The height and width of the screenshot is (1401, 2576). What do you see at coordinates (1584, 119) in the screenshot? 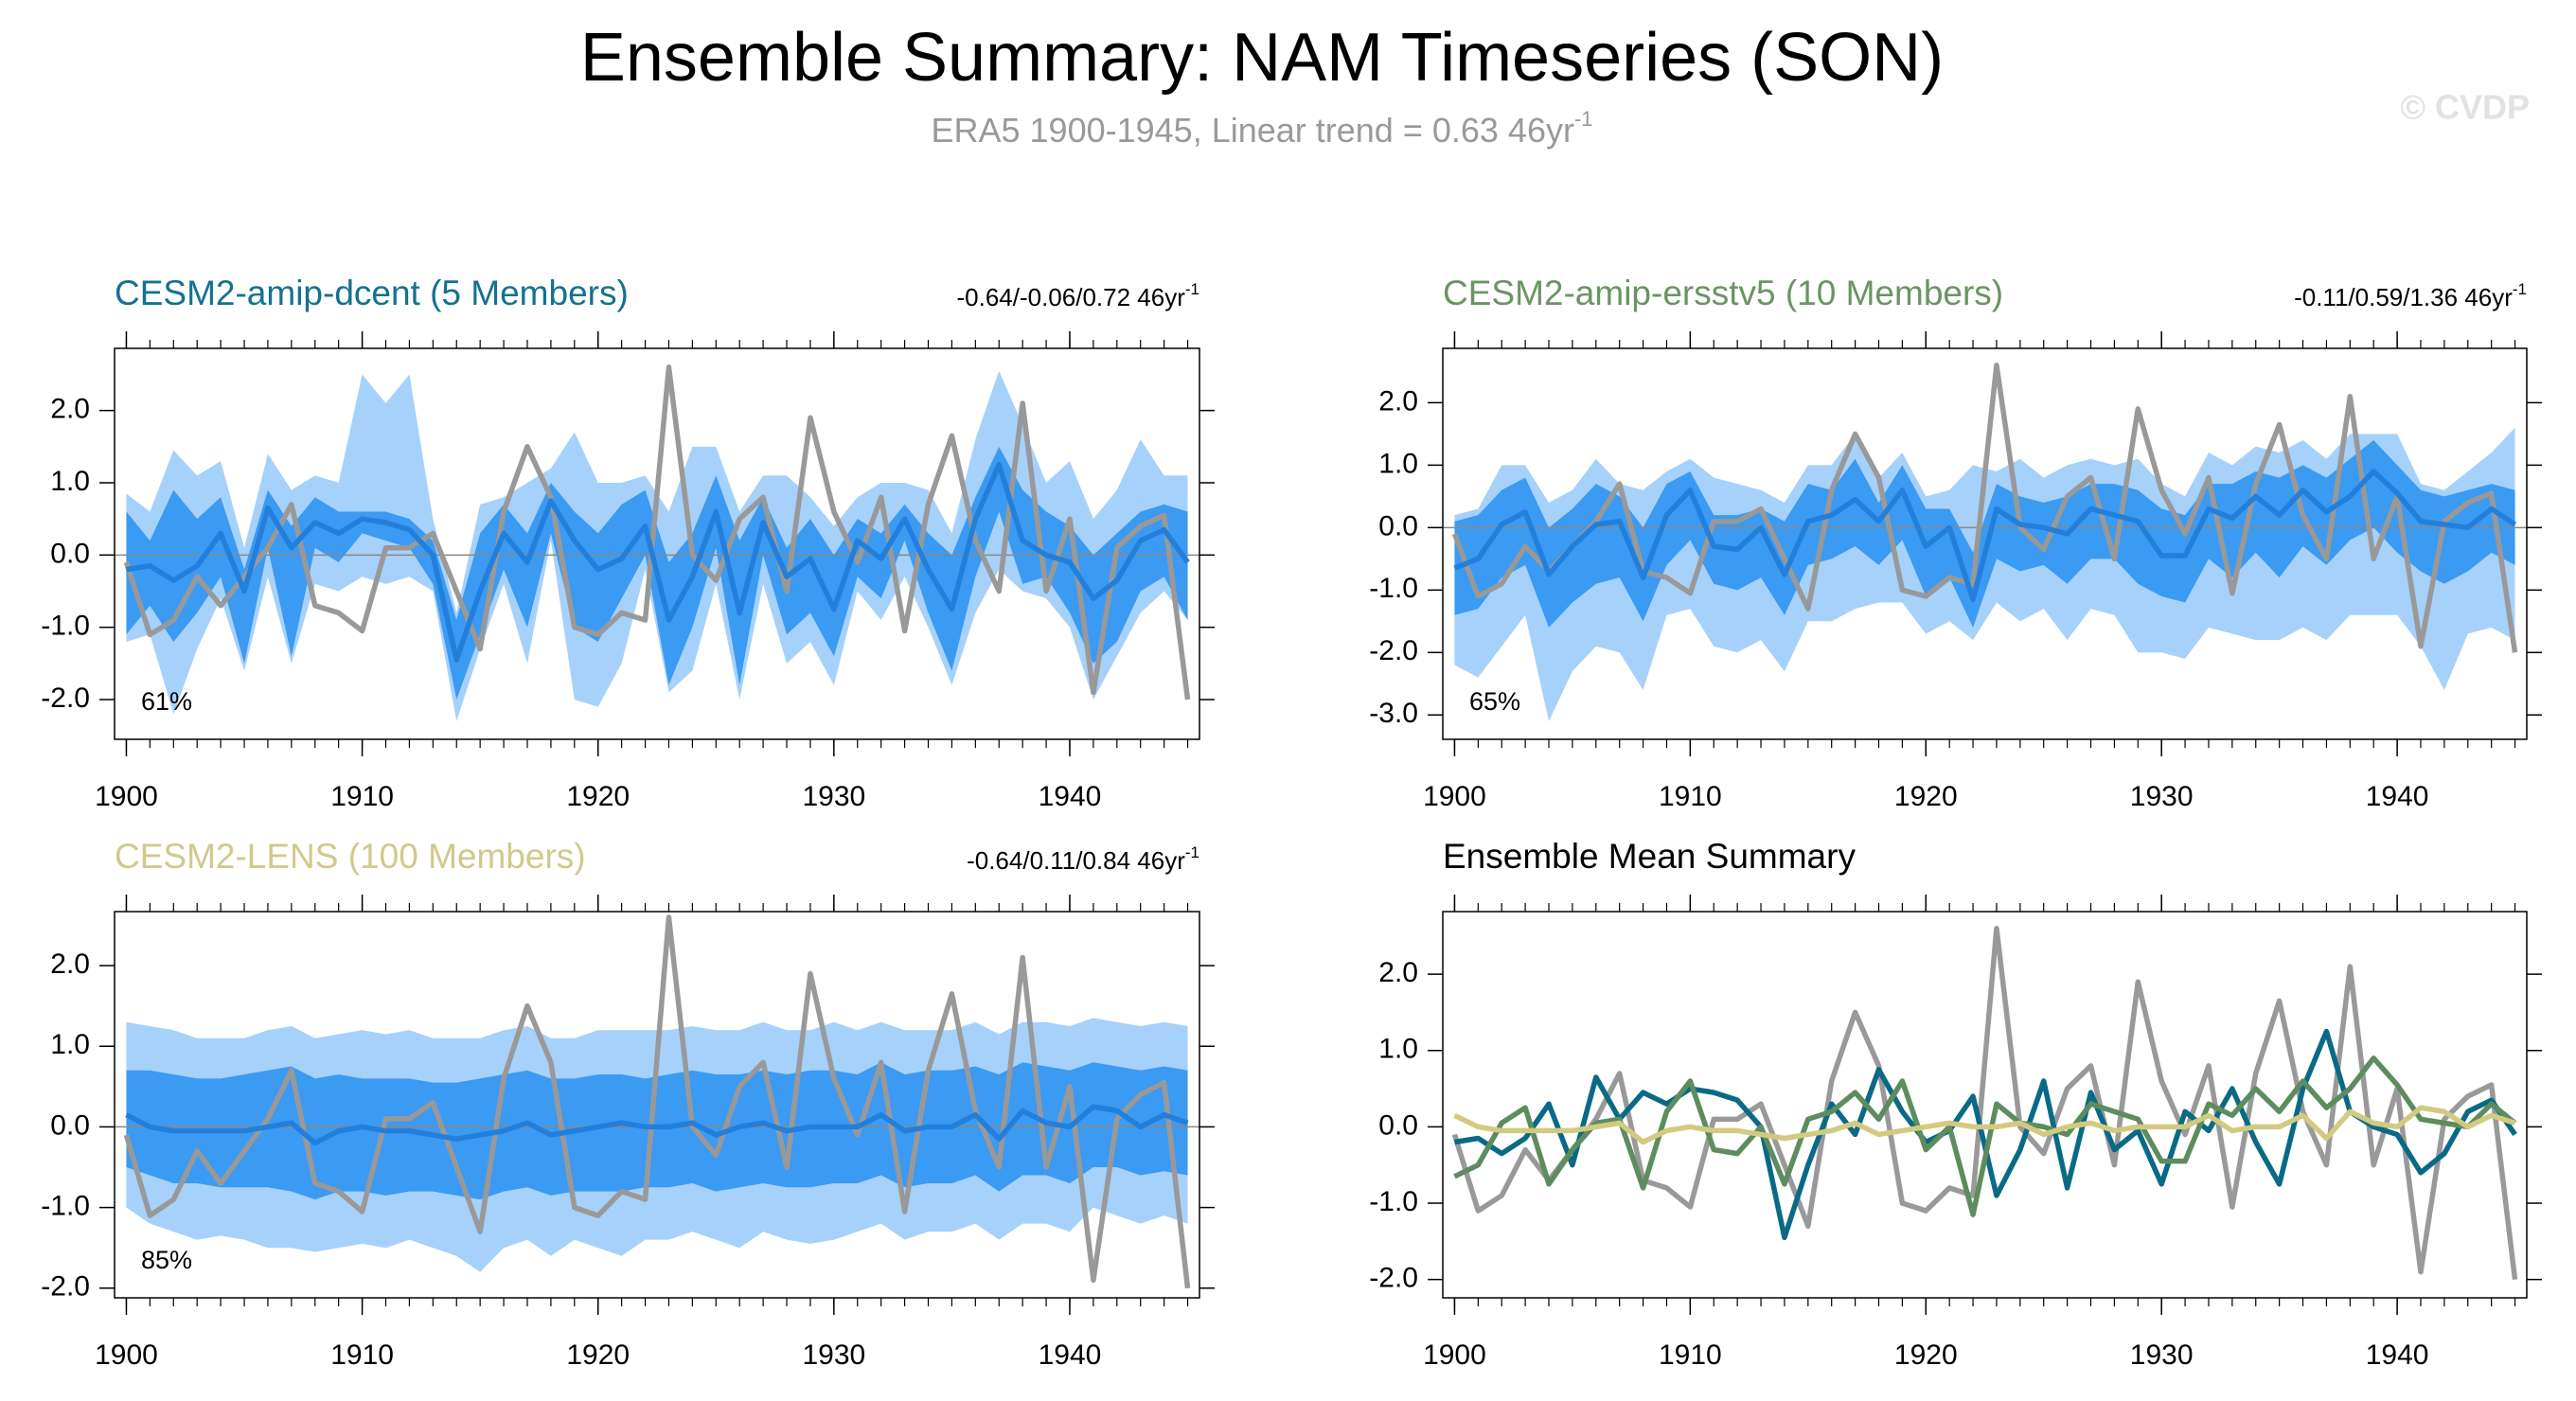
I see `subtitle-superscript: -1` at bounding box center [1584, 119].